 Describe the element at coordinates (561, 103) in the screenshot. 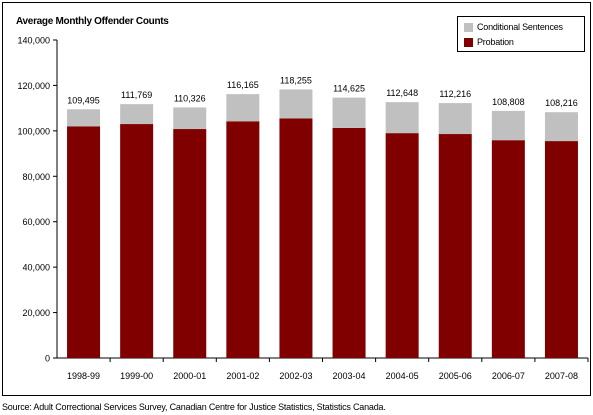

I see `total-data-label: 108,216` at that location.